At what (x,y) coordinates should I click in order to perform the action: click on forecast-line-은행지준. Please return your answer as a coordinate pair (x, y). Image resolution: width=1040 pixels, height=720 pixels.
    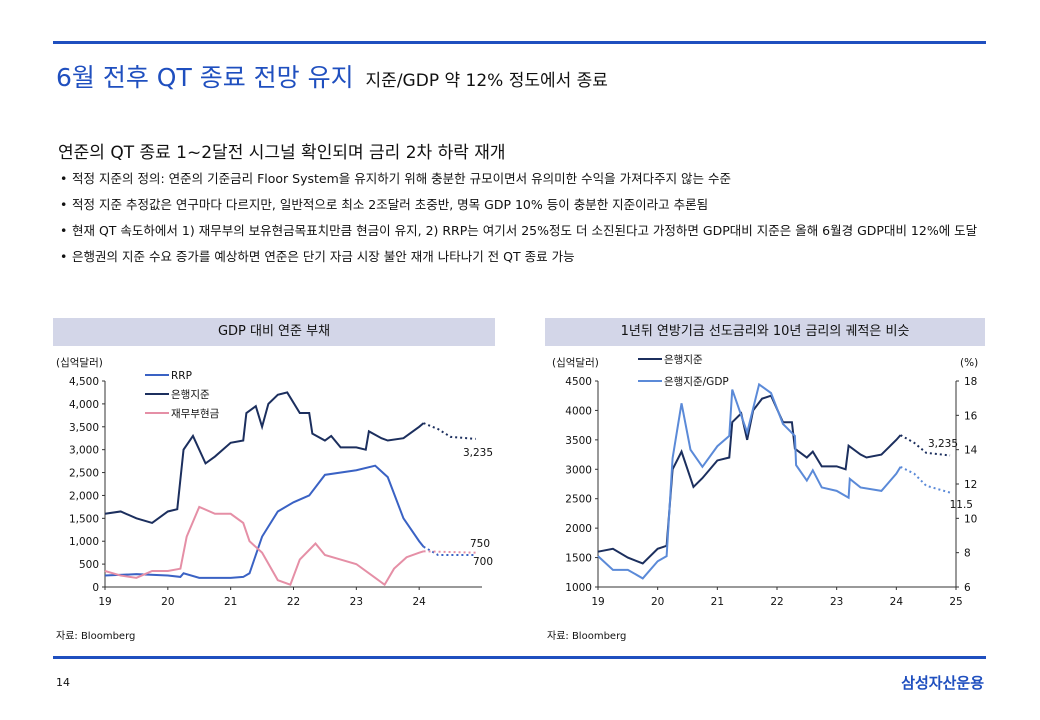
    Looking at the image, I should click on (449, 431).